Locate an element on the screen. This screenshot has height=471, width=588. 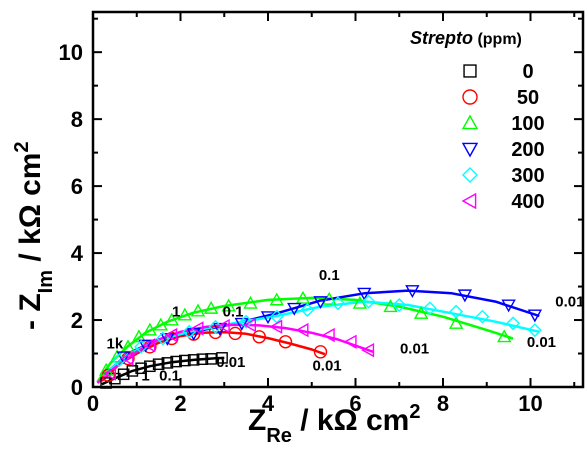
x-axis-title-unit: / kΩ cm is located at coordinates (350, 420).